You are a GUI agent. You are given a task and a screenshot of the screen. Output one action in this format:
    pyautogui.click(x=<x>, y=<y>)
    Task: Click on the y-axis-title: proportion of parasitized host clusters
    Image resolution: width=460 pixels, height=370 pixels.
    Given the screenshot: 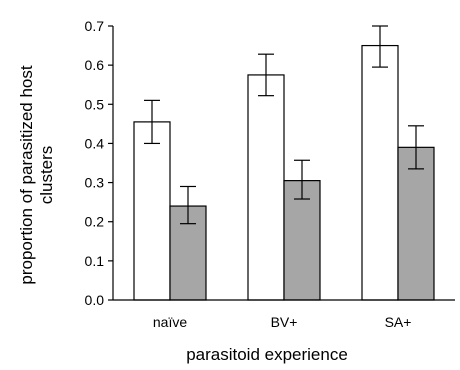 What is the action you would take?
    pyautogui.click(x=36, y=175)
    